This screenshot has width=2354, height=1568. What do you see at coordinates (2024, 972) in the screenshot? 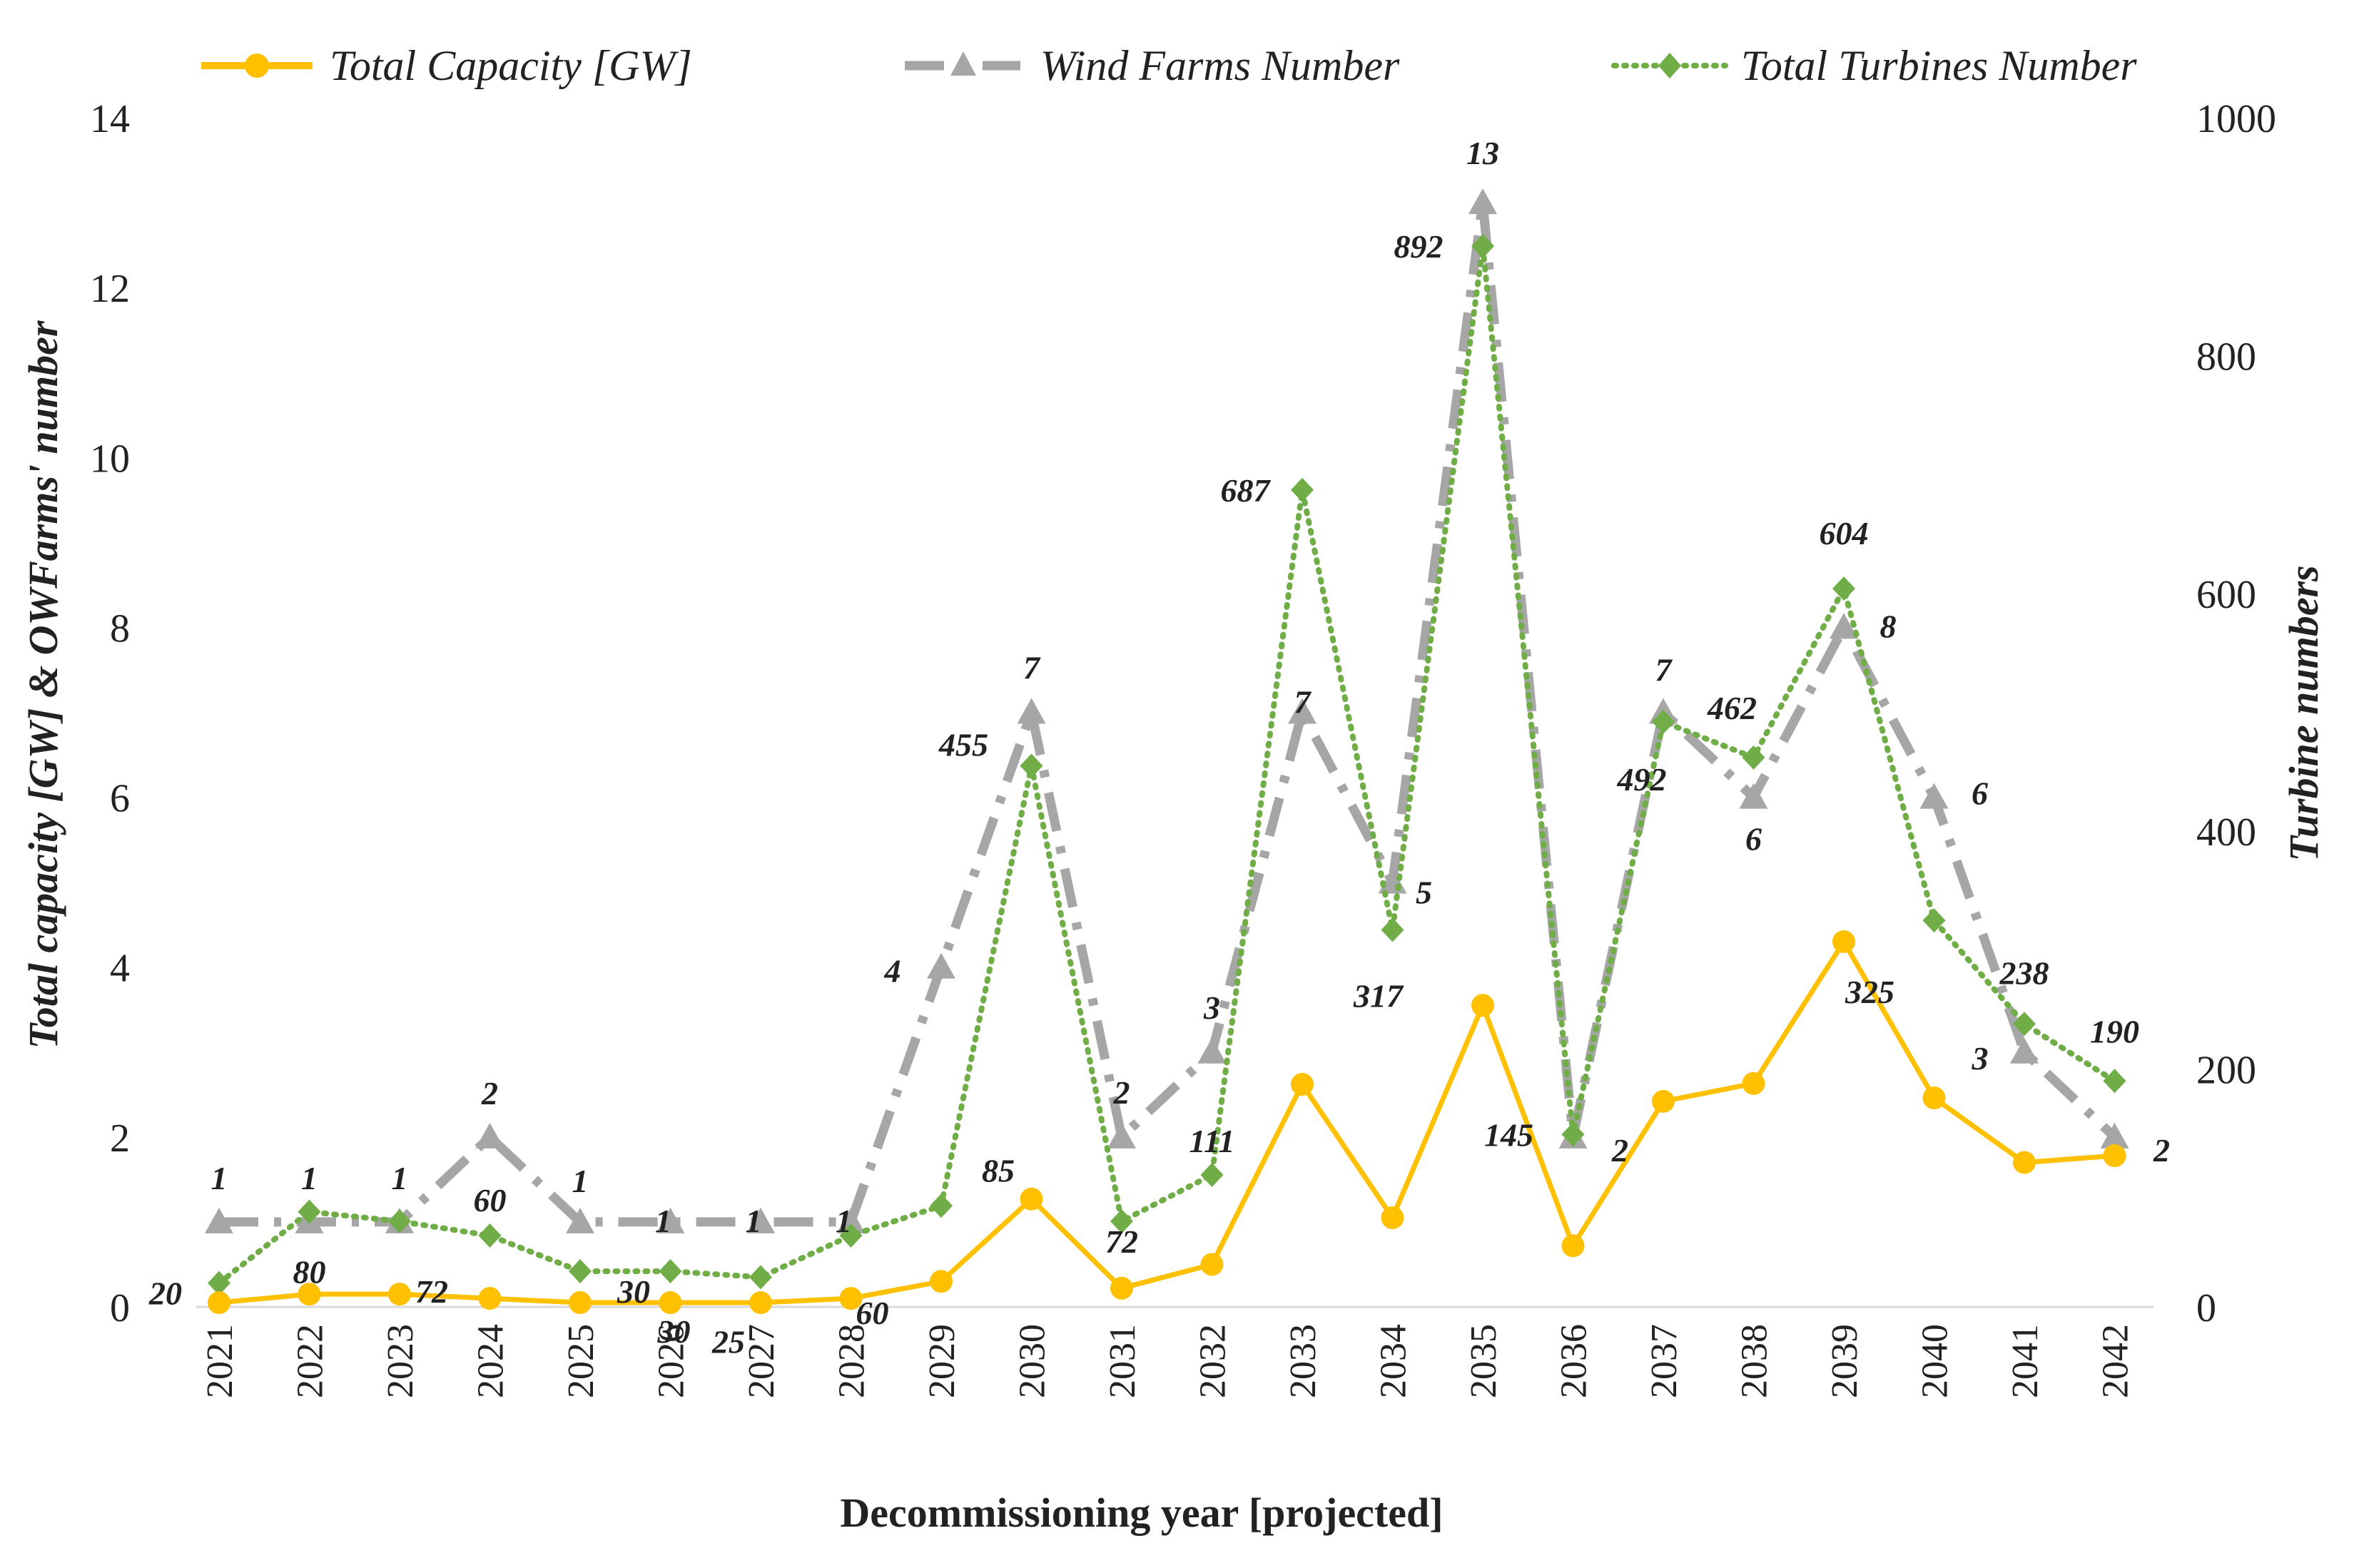
I see `turbines-data-label: 238` at bounding box center [2024, 972].